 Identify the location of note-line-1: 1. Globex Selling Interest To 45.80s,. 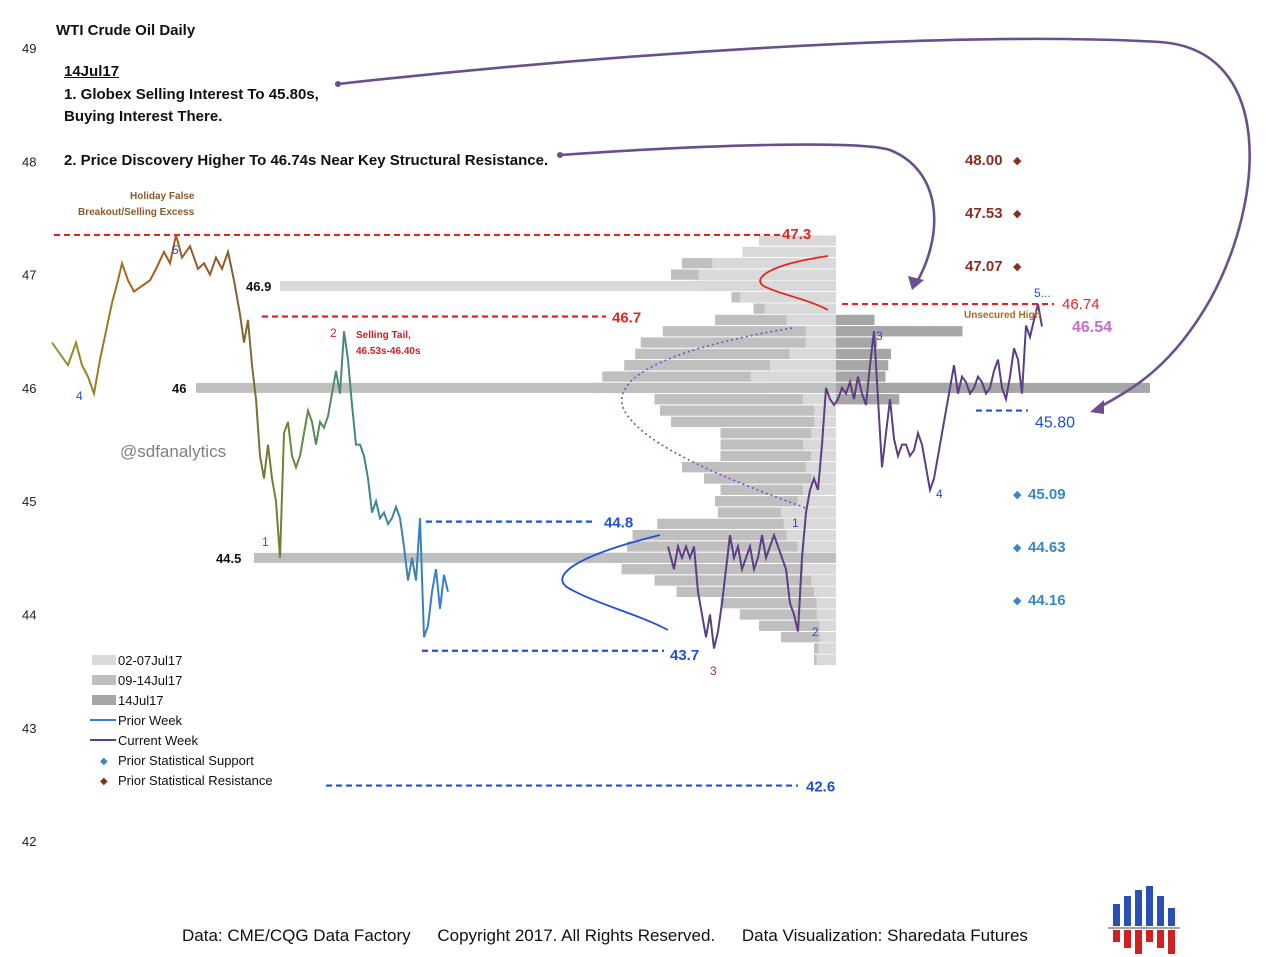
(191, 94).